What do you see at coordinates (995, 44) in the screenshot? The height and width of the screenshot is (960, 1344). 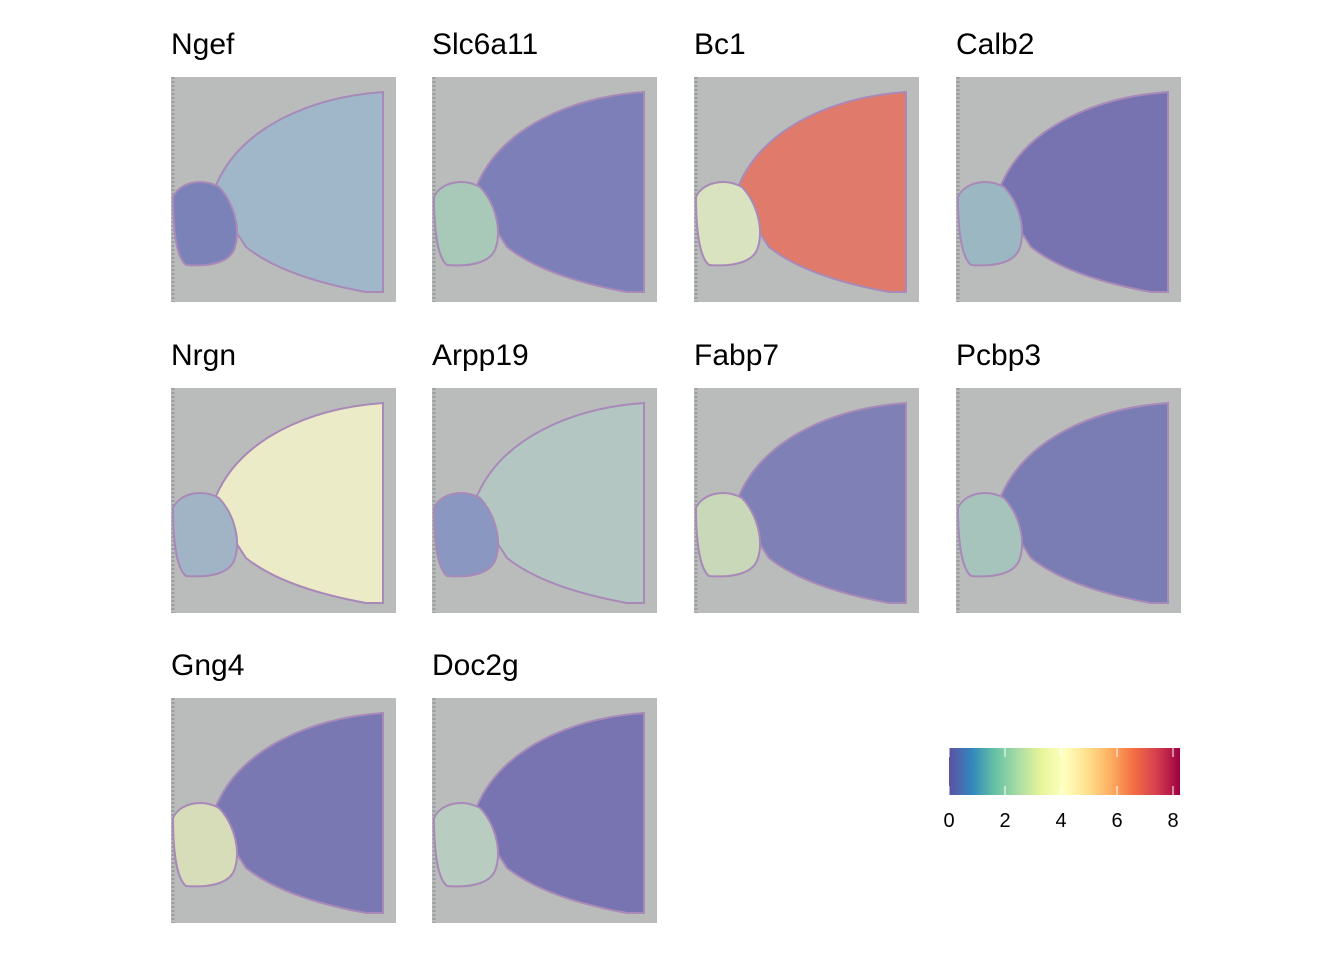 I see `panel-title: Calb2` at bounding box center [995, 44].